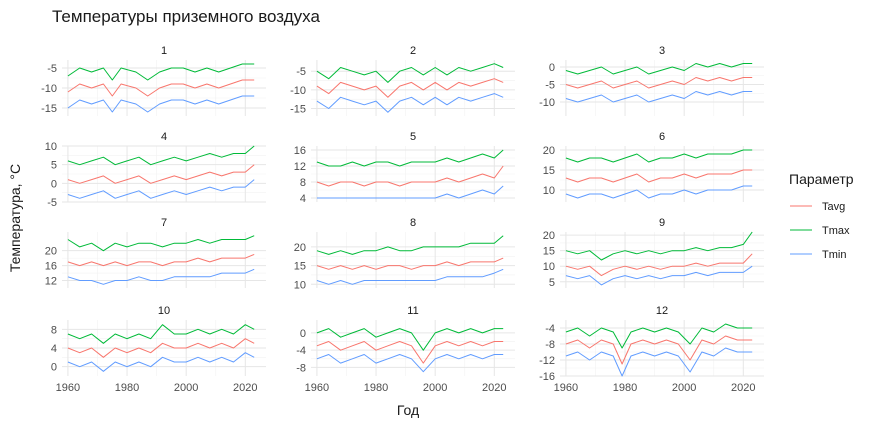 The image size is (880, 425). I want to click on facet-panel-5: 5 4 8 12 16, so click(404, 168).